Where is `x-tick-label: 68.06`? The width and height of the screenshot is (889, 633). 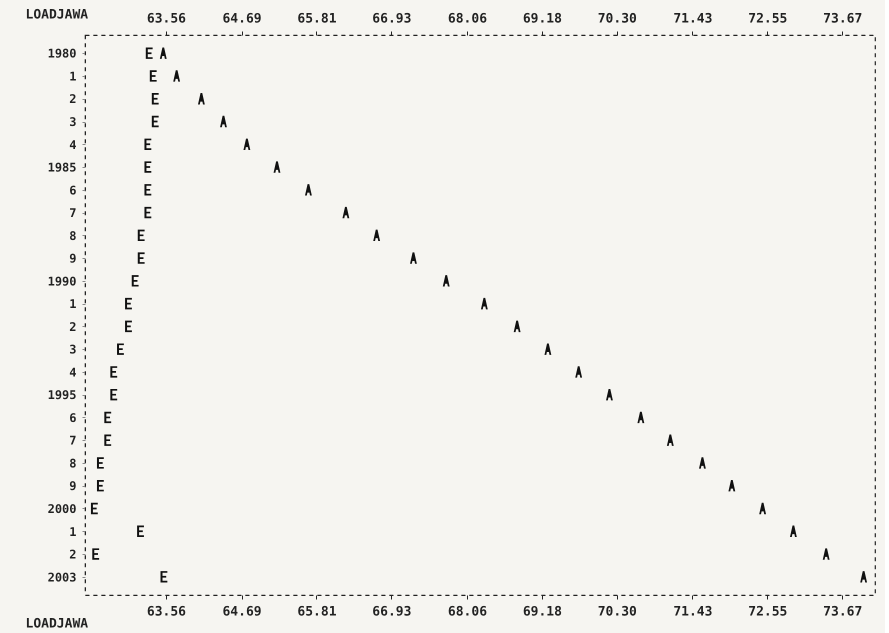
x-tick-label: 68.06 is located at coordinates (468, 612).